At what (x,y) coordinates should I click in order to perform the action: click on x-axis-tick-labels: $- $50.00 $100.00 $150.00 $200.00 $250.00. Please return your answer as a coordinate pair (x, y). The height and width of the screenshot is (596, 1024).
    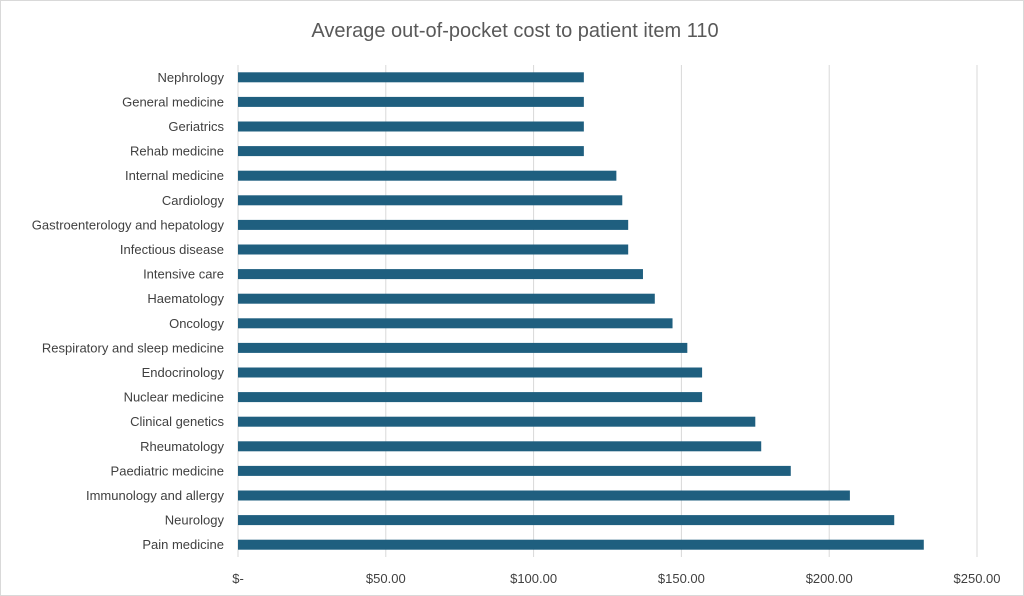
    Looking at the image, I should click on (616, 578).